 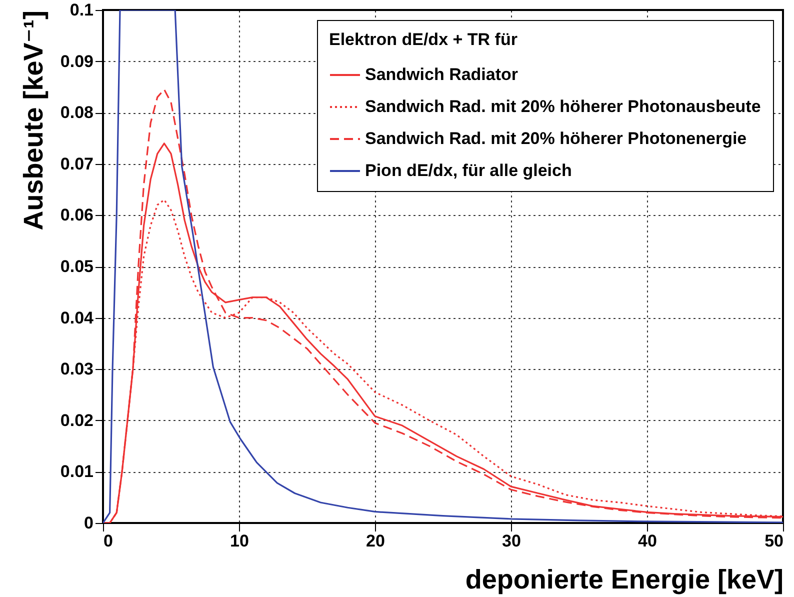 I want to click on y-tick-label: 0.05, so click(x=77, y=266).